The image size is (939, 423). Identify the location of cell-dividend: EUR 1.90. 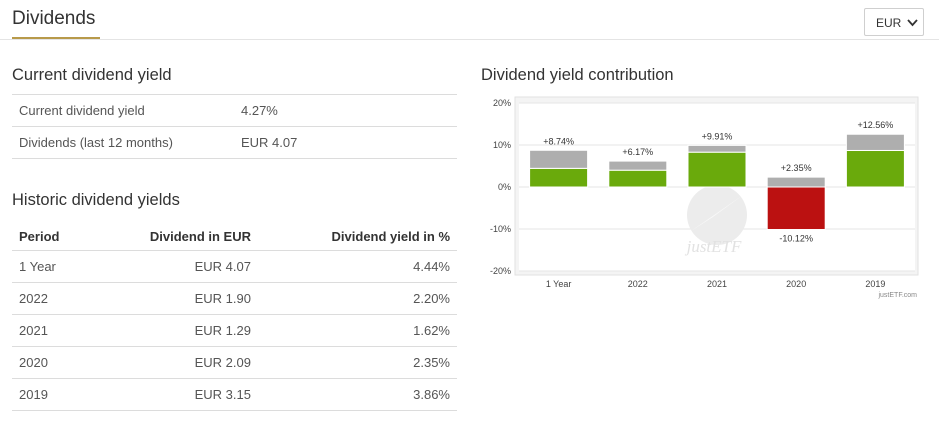
(222, 298).